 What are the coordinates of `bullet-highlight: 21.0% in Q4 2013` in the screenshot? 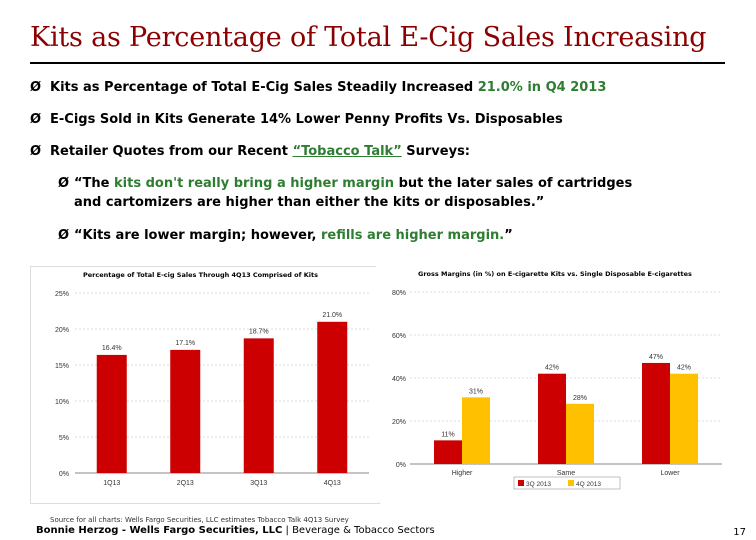 It's located at (542, 87).